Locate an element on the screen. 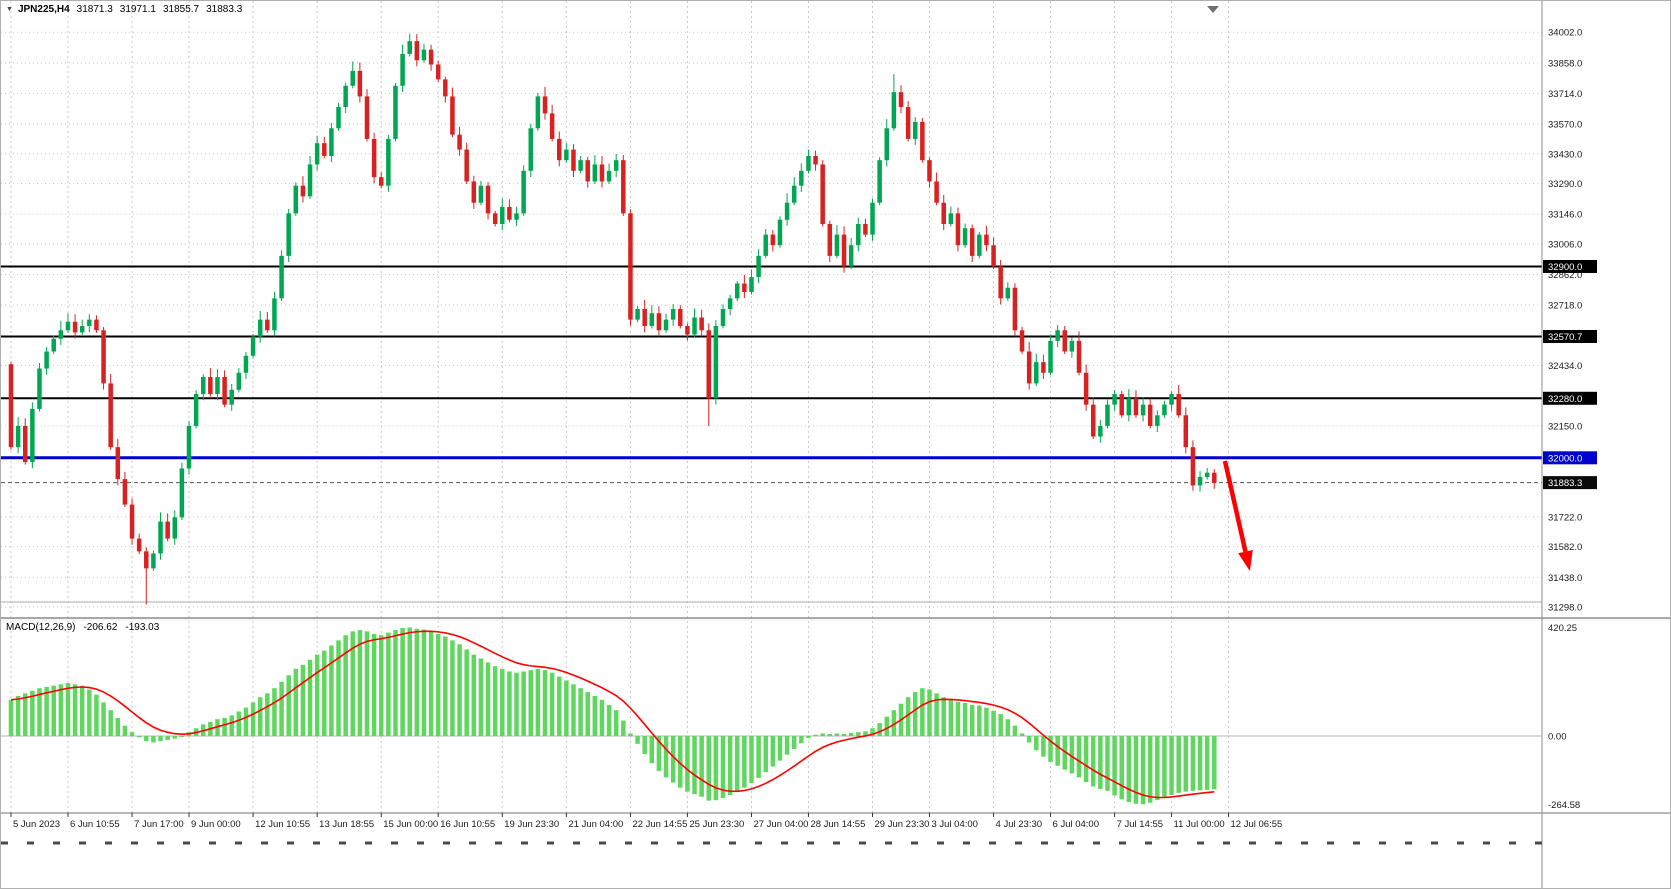  svg-text: 33430.0 is located at coordinates (1565, 154).